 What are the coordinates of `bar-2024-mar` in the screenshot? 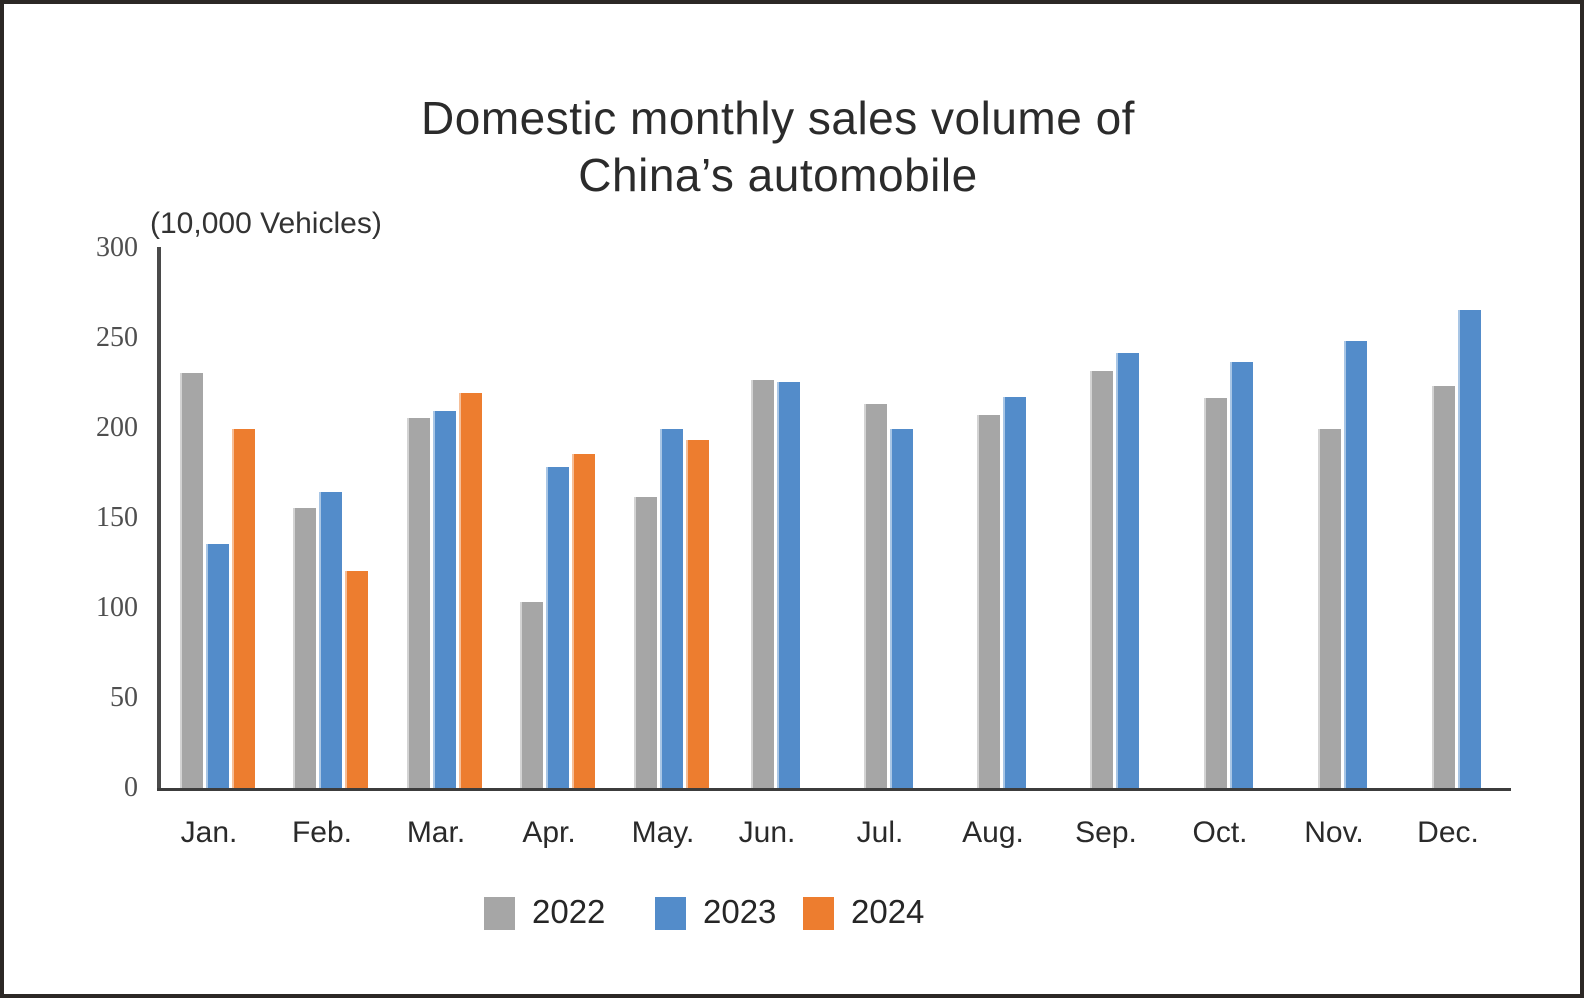 It's located at (470, 591).